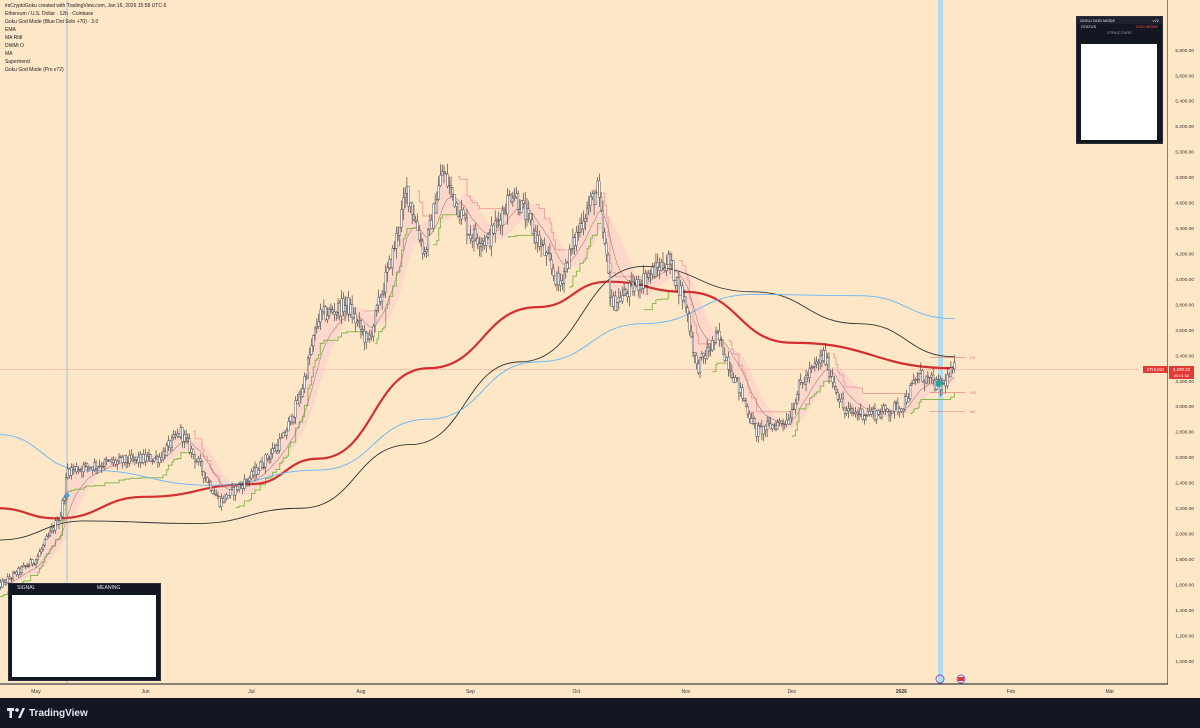 The height and width of the screenshot is (728, 1200). Describe the element at coordinates (1184, 356) in the screenshot. I see `price-tick-label: 3,400.00` at that location.